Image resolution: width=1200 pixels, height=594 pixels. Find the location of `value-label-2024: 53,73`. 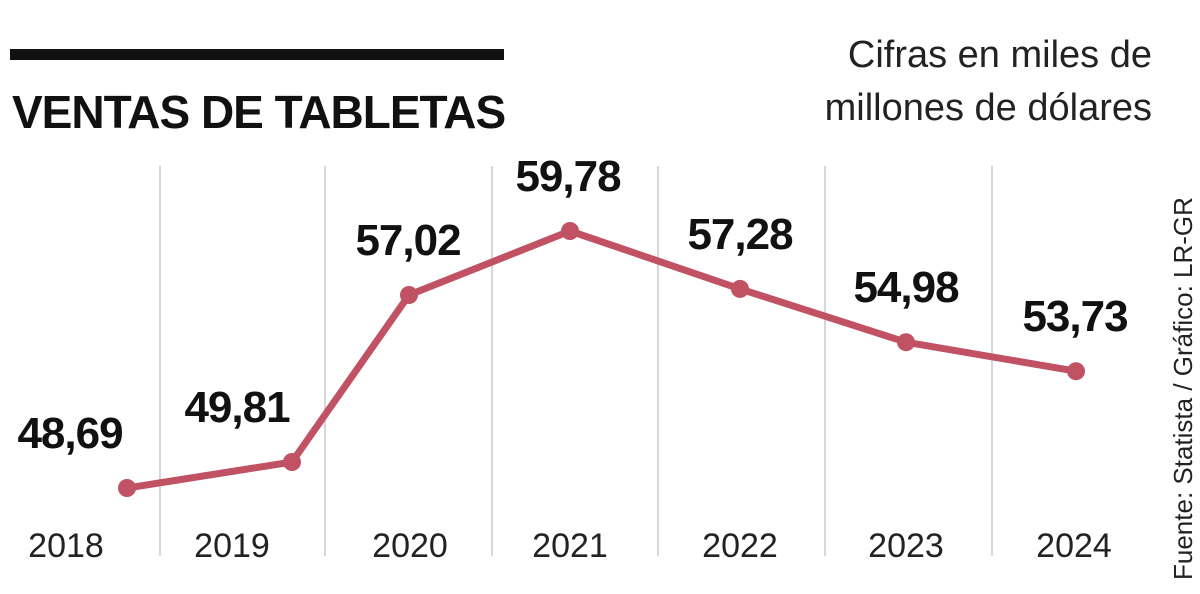

value-label-2024: 53,73 is located at coordinates (1074, 316).